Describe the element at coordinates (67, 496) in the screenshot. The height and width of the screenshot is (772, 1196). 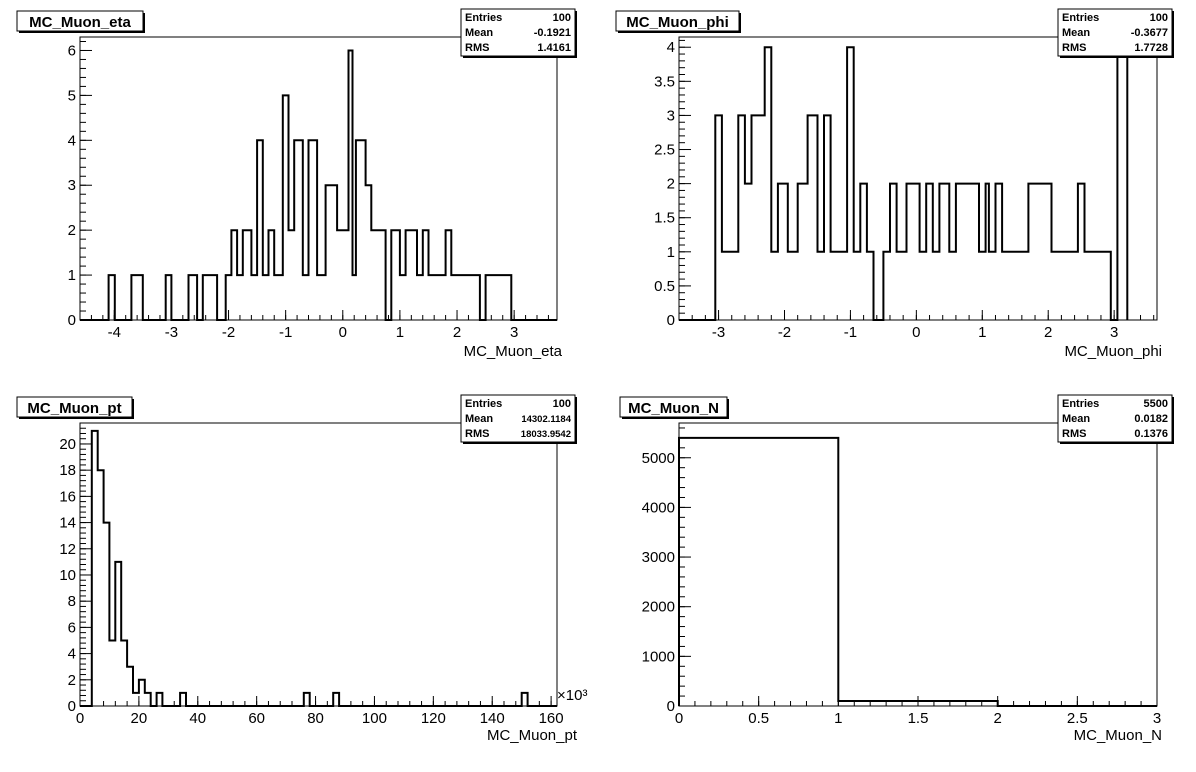
I see `y-tick-label: 16` at that location.